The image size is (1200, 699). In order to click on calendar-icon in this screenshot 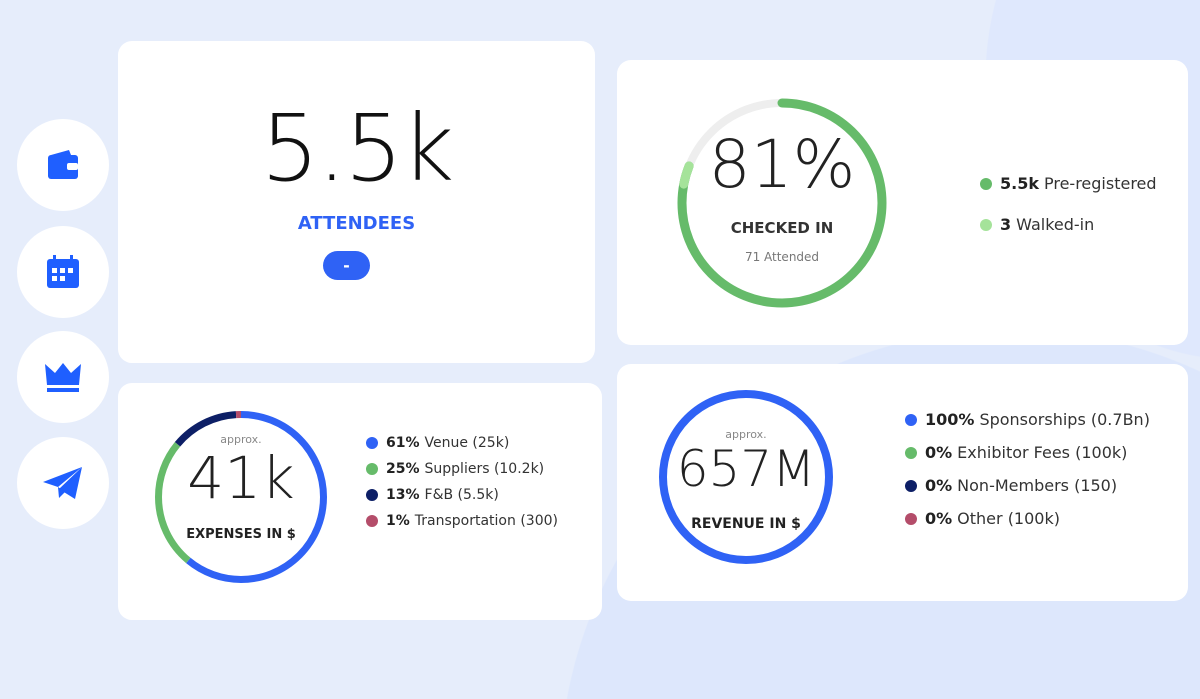, I will do `click(63, 271)`.